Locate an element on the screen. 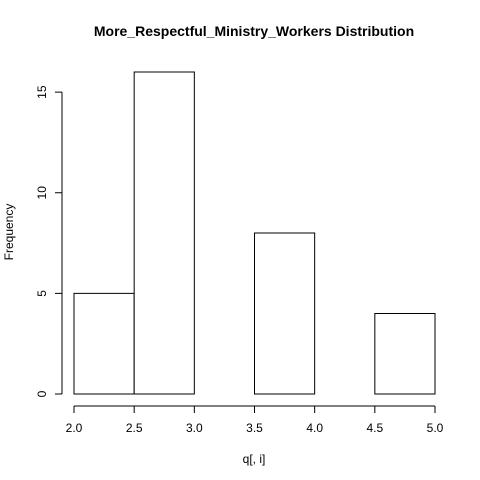  y-tick-label: 5 is located at coordinates (42, 293).